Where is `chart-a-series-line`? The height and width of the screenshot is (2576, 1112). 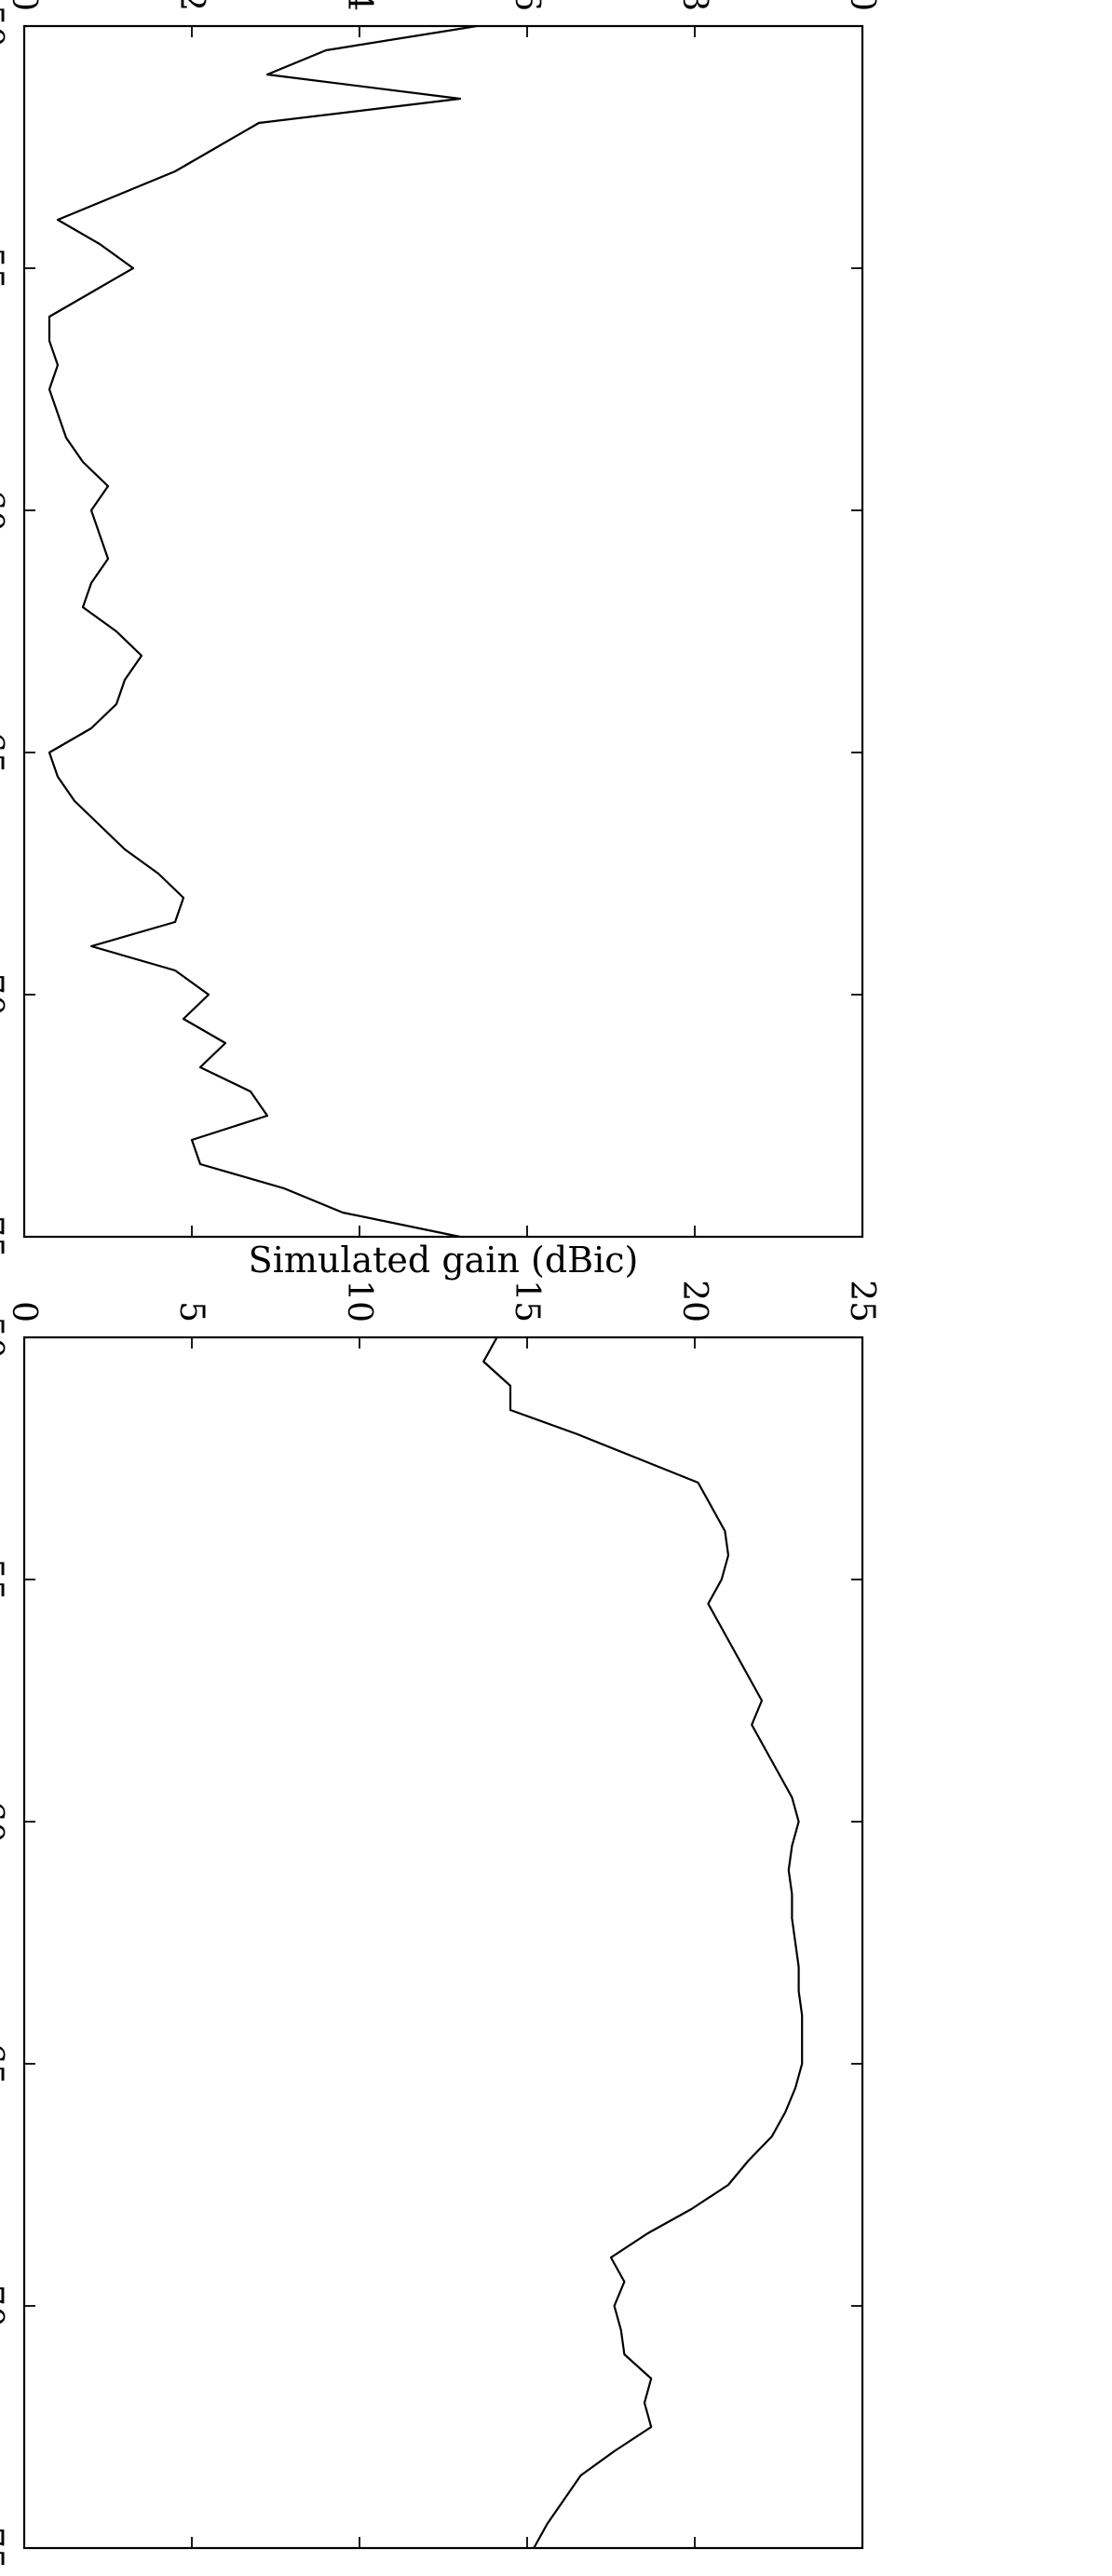
chart-a-series-line is located at coordinates (643, 1942).